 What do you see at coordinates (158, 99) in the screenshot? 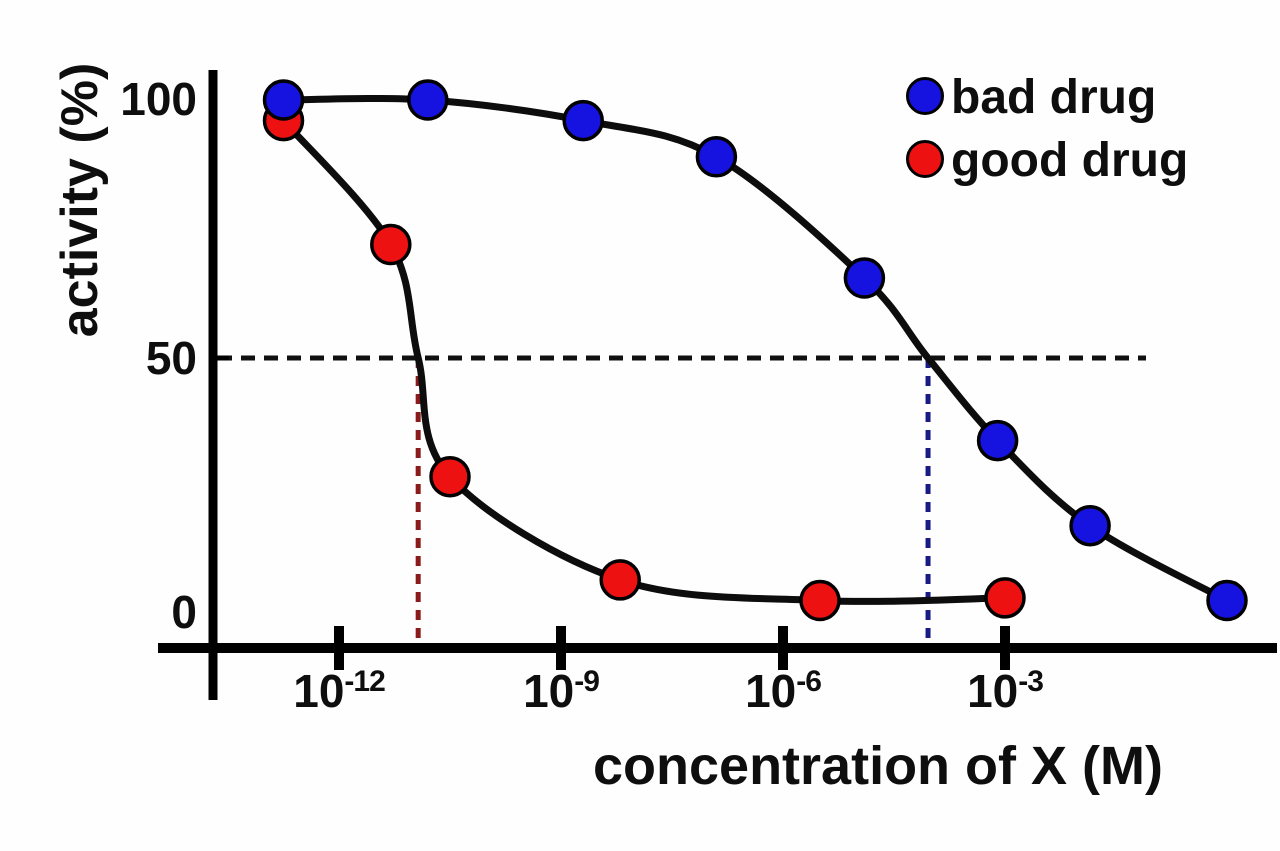
I see `y-tick-label-100: 100` at bounding box center [158, 99].